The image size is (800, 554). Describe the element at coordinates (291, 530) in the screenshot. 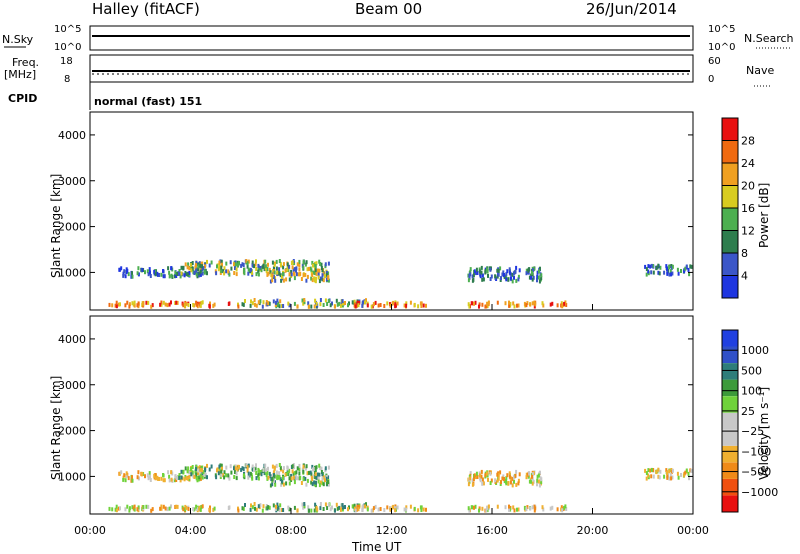

I see `time-tick-label: 08:00` at that location.